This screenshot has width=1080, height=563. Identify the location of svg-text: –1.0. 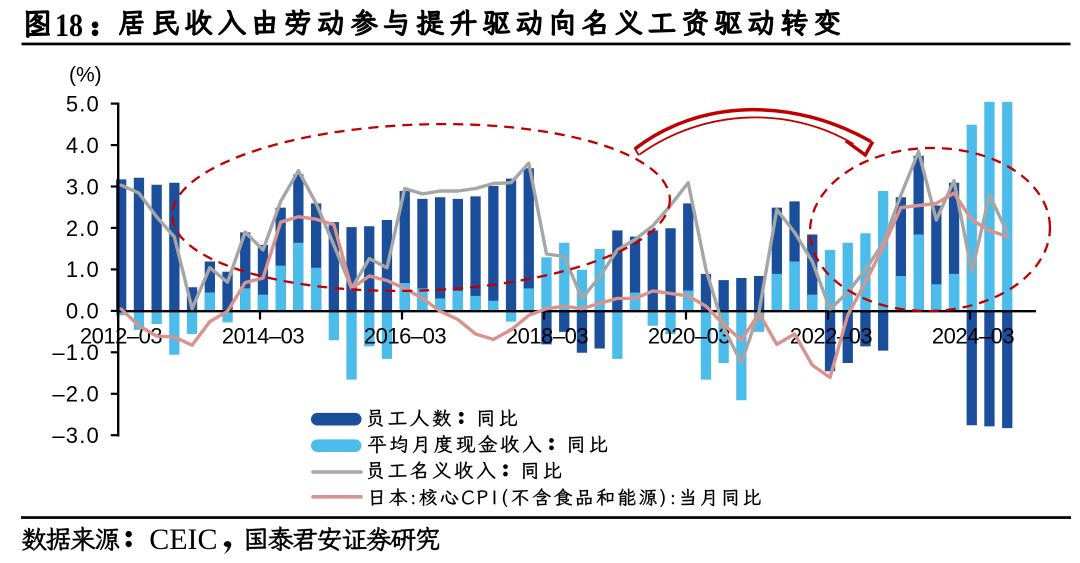
(76, 352).